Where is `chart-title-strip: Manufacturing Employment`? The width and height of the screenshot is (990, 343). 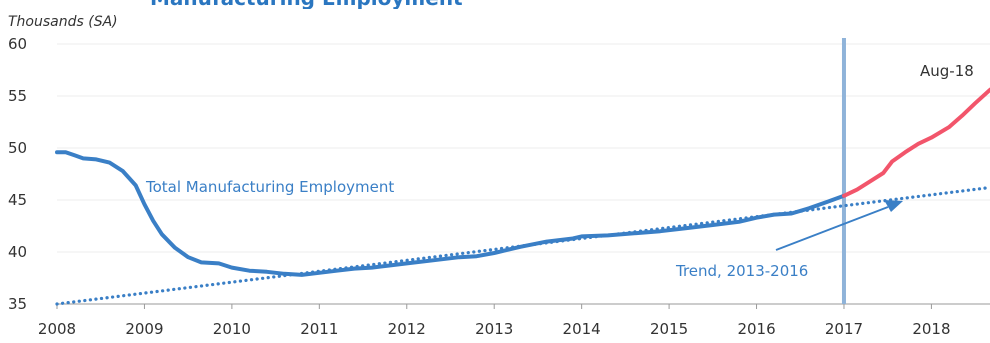
chart-title-strip: Manufacturing Employment is located at coordinates (495, 4).